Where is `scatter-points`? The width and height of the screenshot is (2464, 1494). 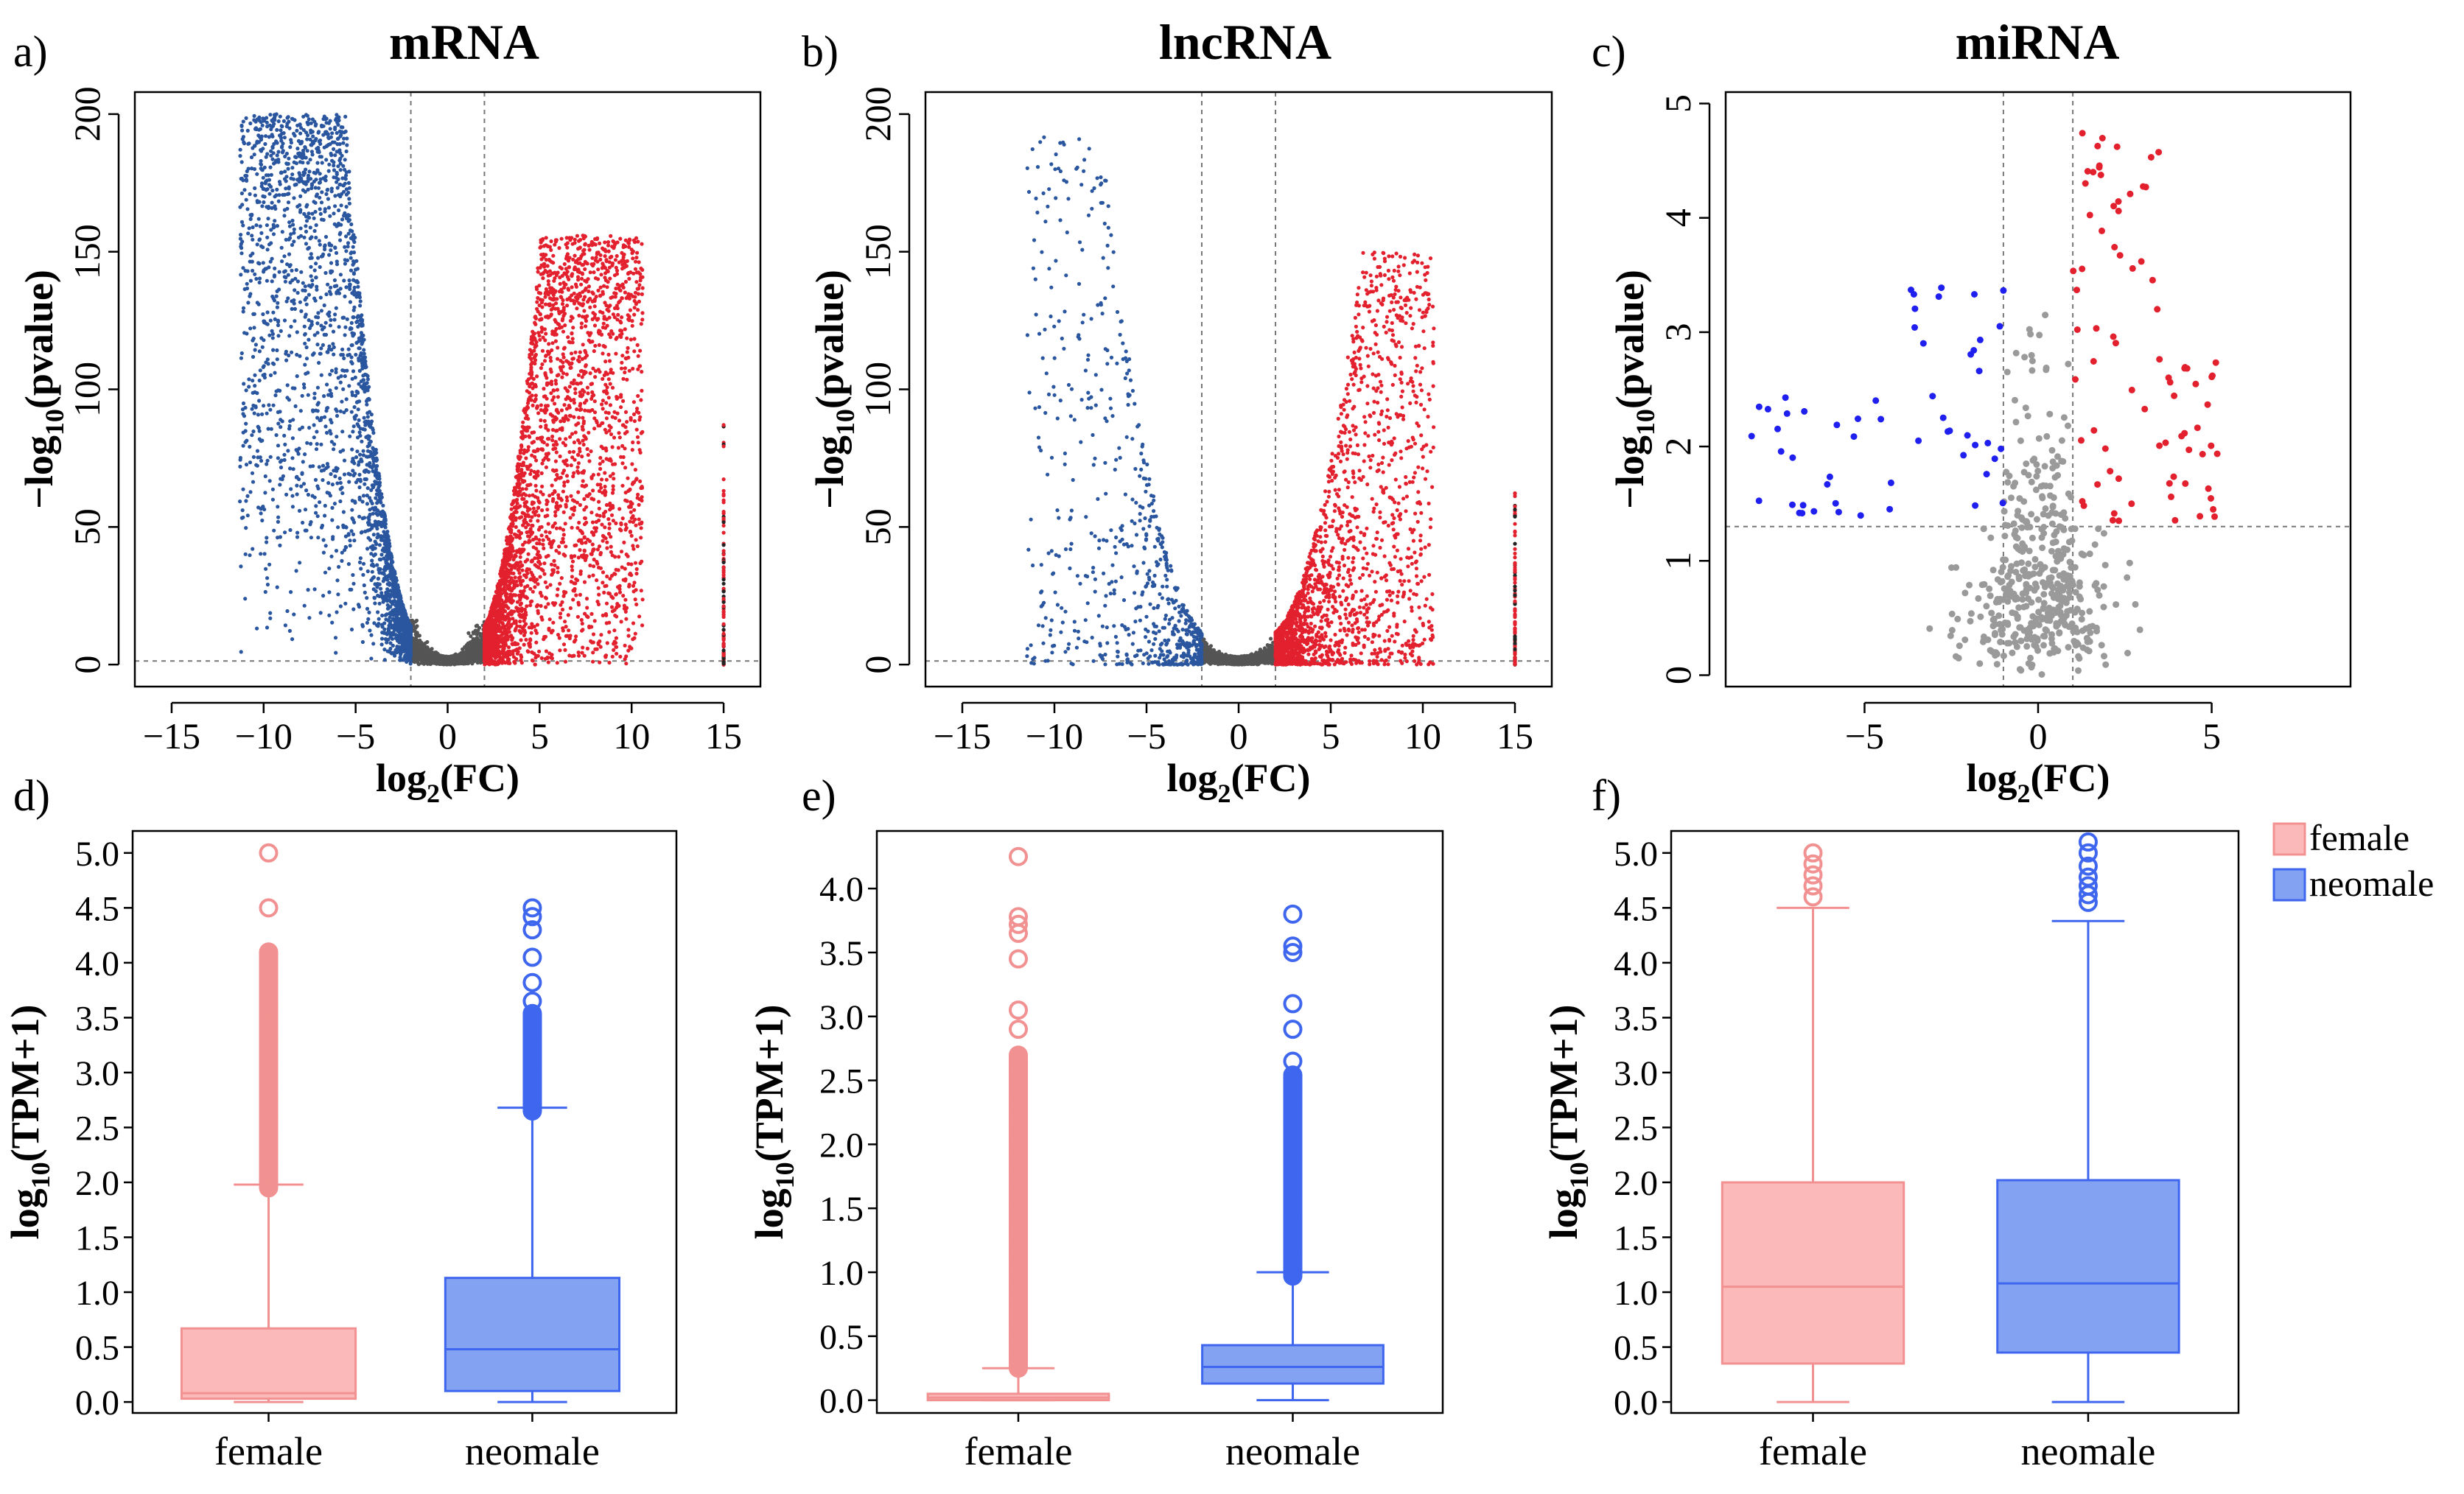 scatter-points is located at coordinates (482, 389).